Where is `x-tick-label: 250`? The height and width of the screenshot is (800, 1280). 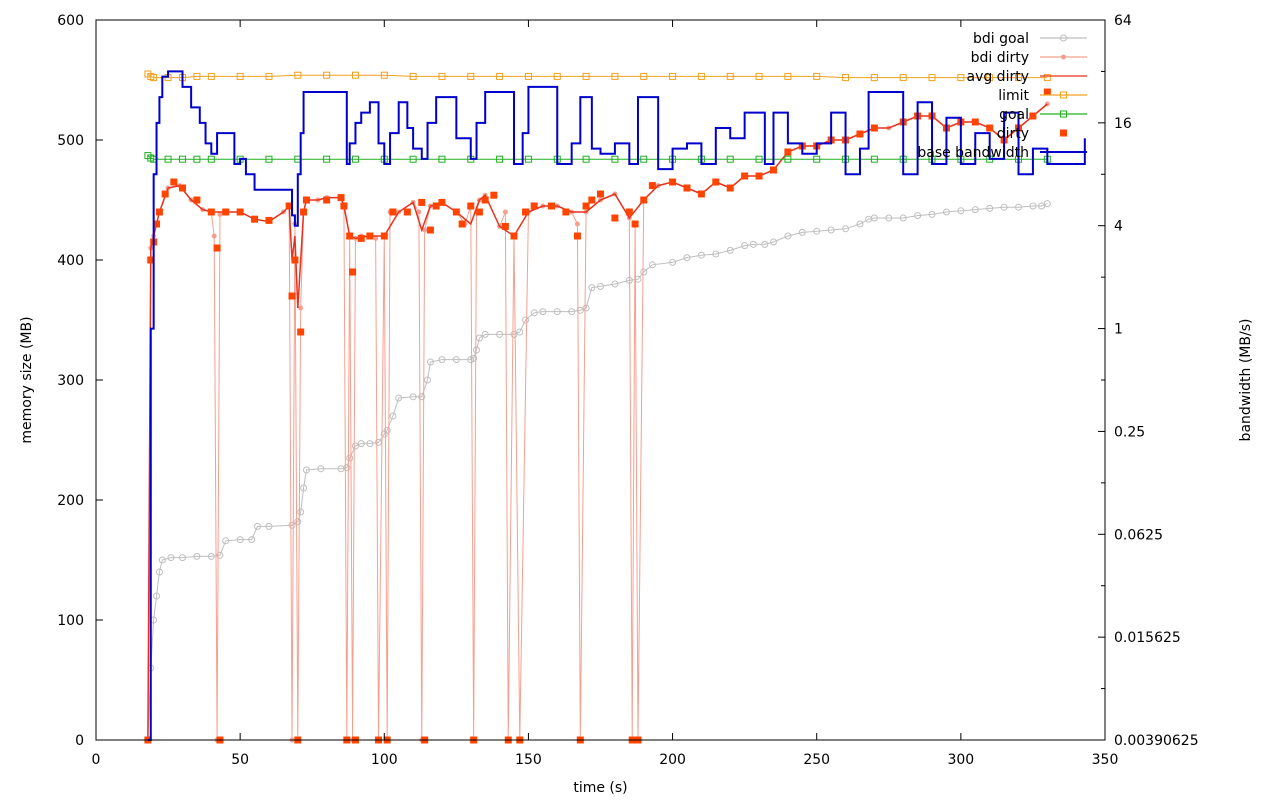
x-tick-label: 250 is located at coordinates (816, 760).